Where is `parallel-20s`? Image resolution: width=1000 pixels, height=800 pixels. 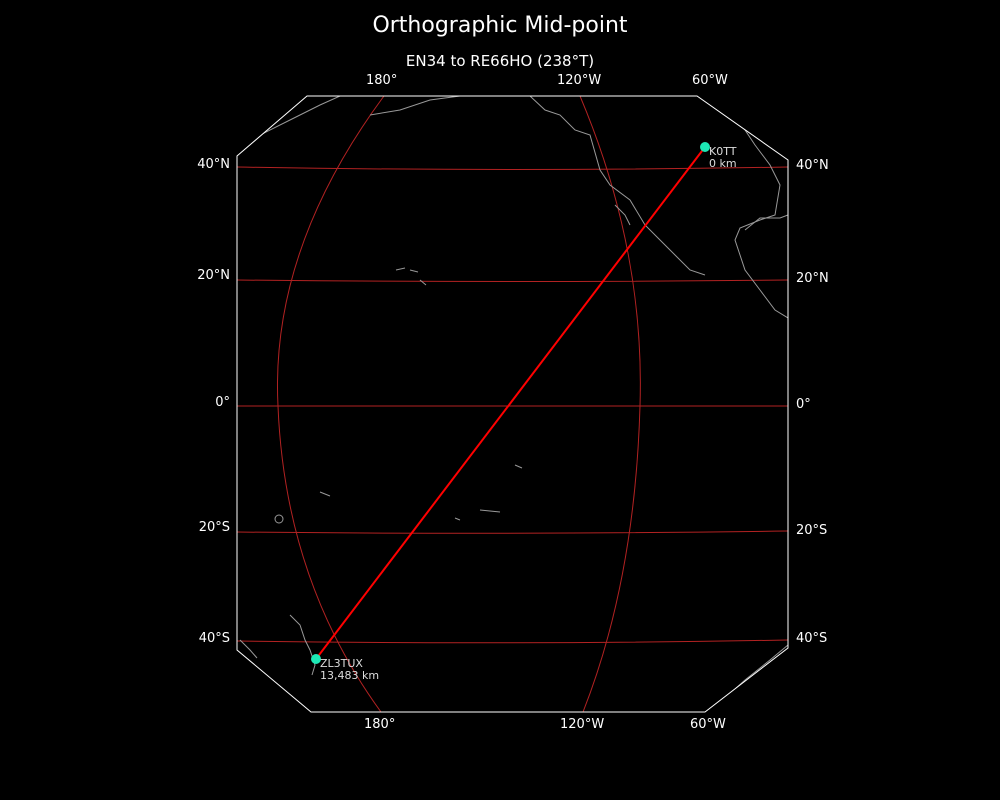
parallel-20s is located at coordinates (512, 532).